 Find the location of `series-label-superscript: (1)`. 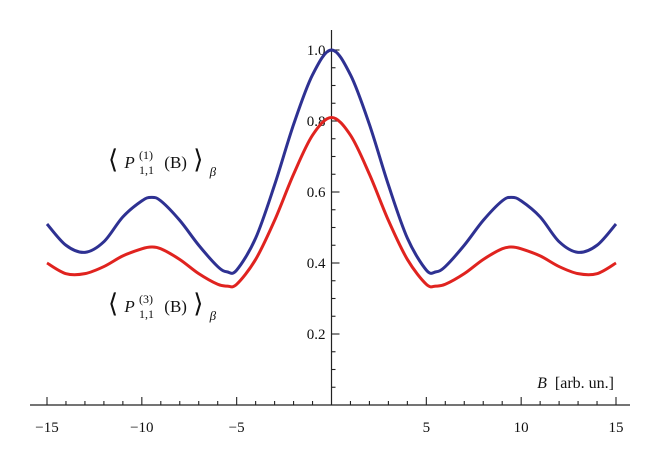

series-label-superscript: (1) is located at coordinates (146, 155).